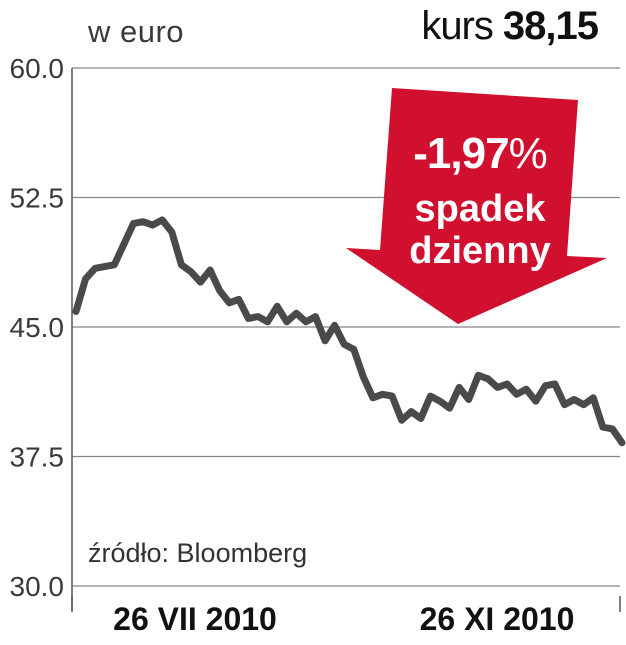 Image resolution: width=626 pixels, height=645 pixels. I want to click on source-label: źródło: Bloomberg, so click(198, 553).